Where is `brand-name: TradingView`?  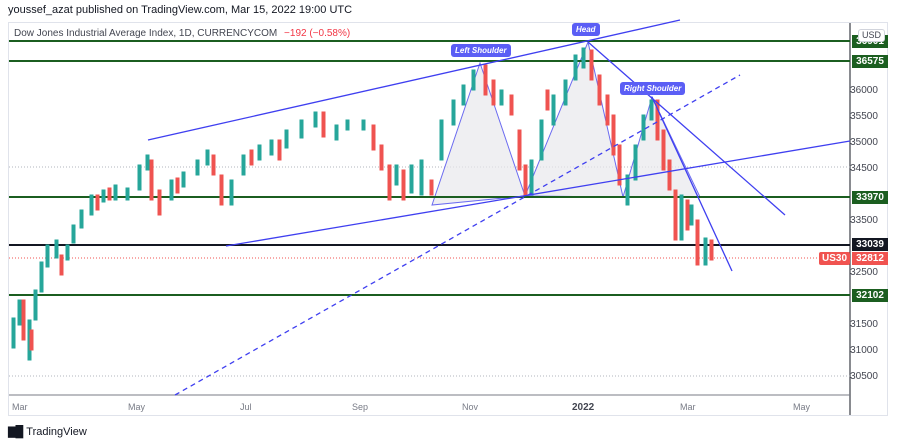
brand-name: TradingView is located at coordinates (56, 431).